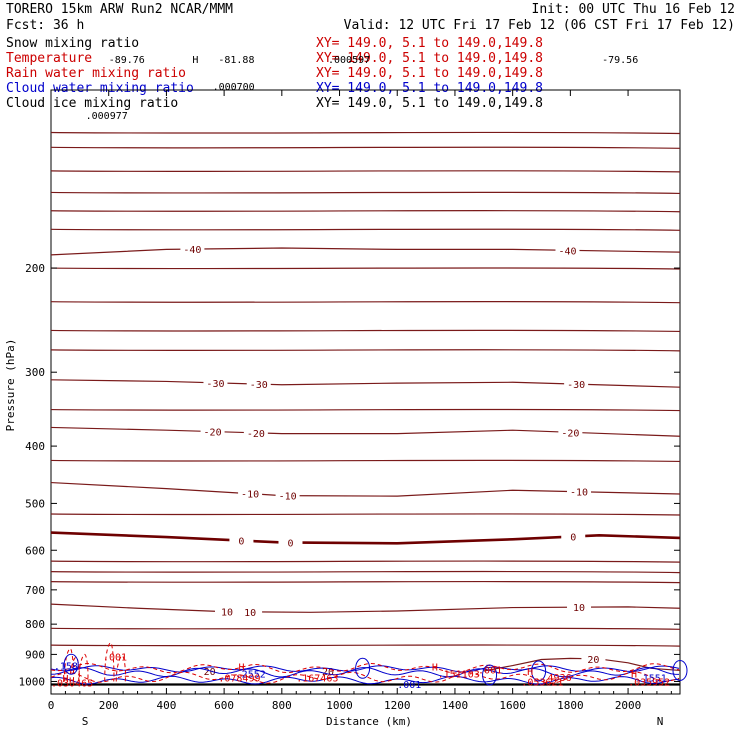  What do you see at coordinates (35, 654) in the screenshot?
I see `y-tick-label: 900` at bounding box center [35, 654].